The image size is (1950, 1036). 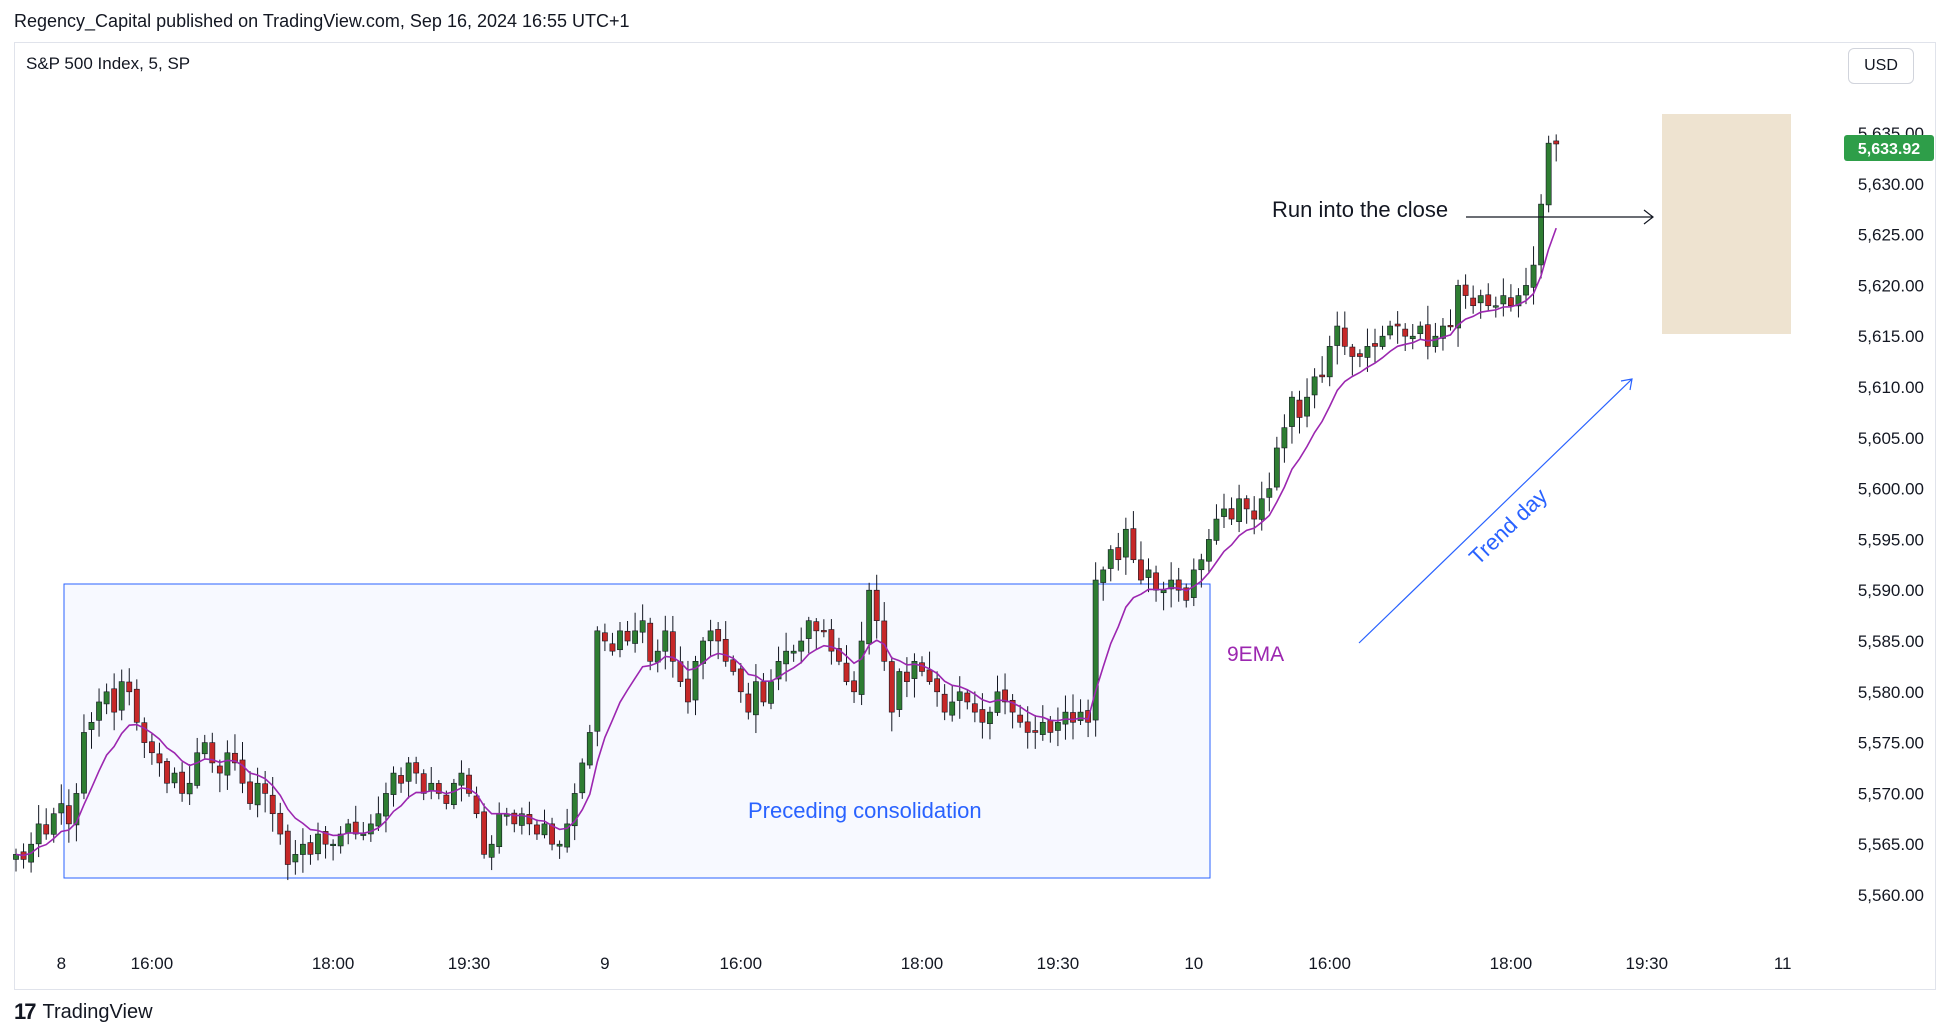 I want to click on time-tick-label: 8, so click(x=61, y=963).